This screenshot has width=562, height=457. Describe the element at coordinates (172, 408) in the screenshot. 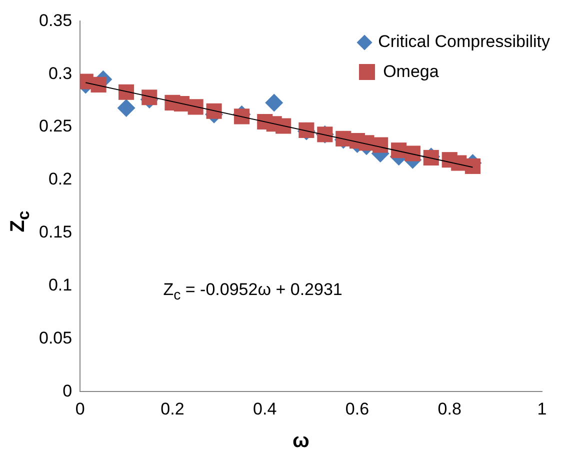

I see `x-tick-label: 0.2` at that location.